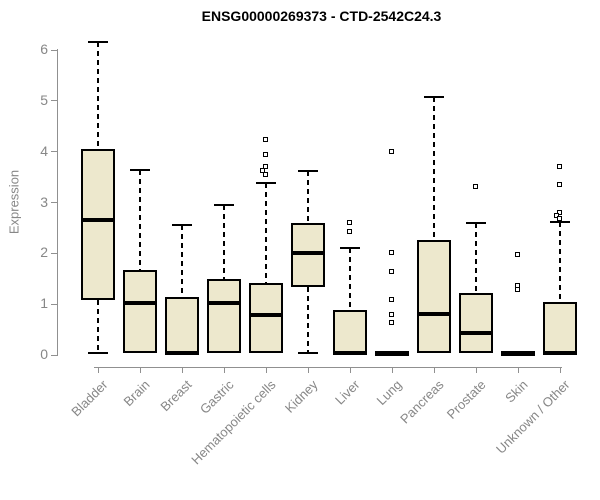 The height and width of the screenshot is (500, 600). I want to click on whisker-upper-hematopoietic-cells, so click(266, 233).